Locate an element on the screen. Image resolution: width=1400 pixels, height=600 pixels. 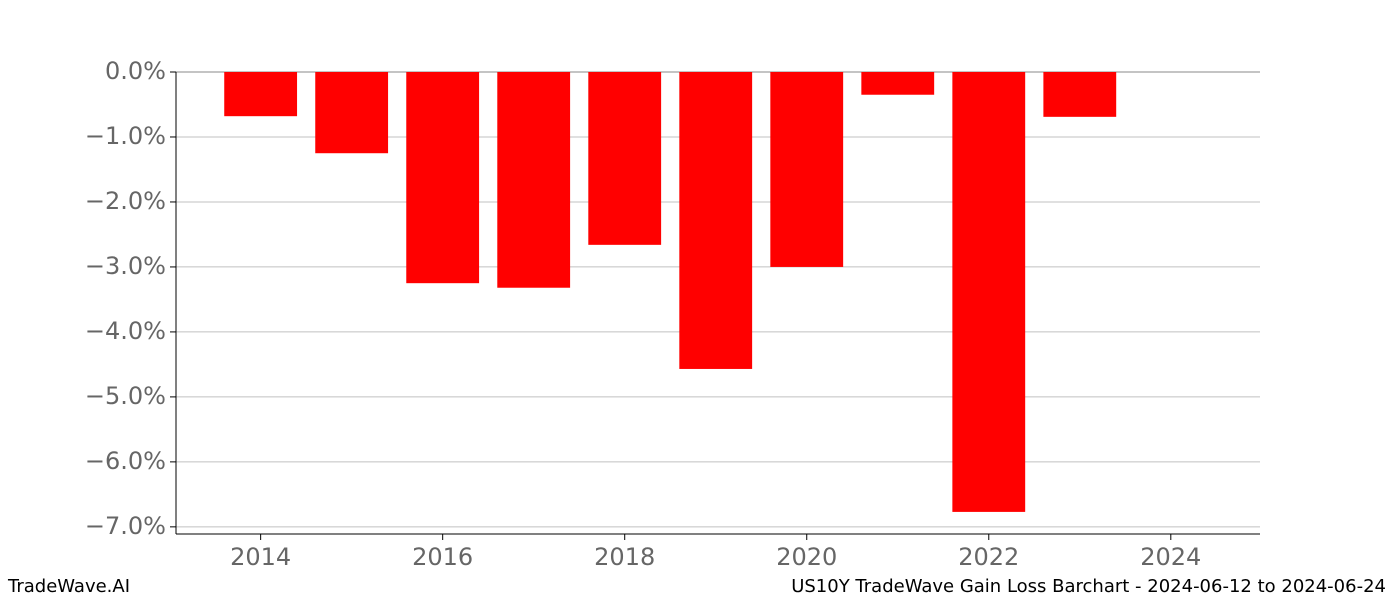
y-tick-label: −1.0% is located at coordinates (125, 136).